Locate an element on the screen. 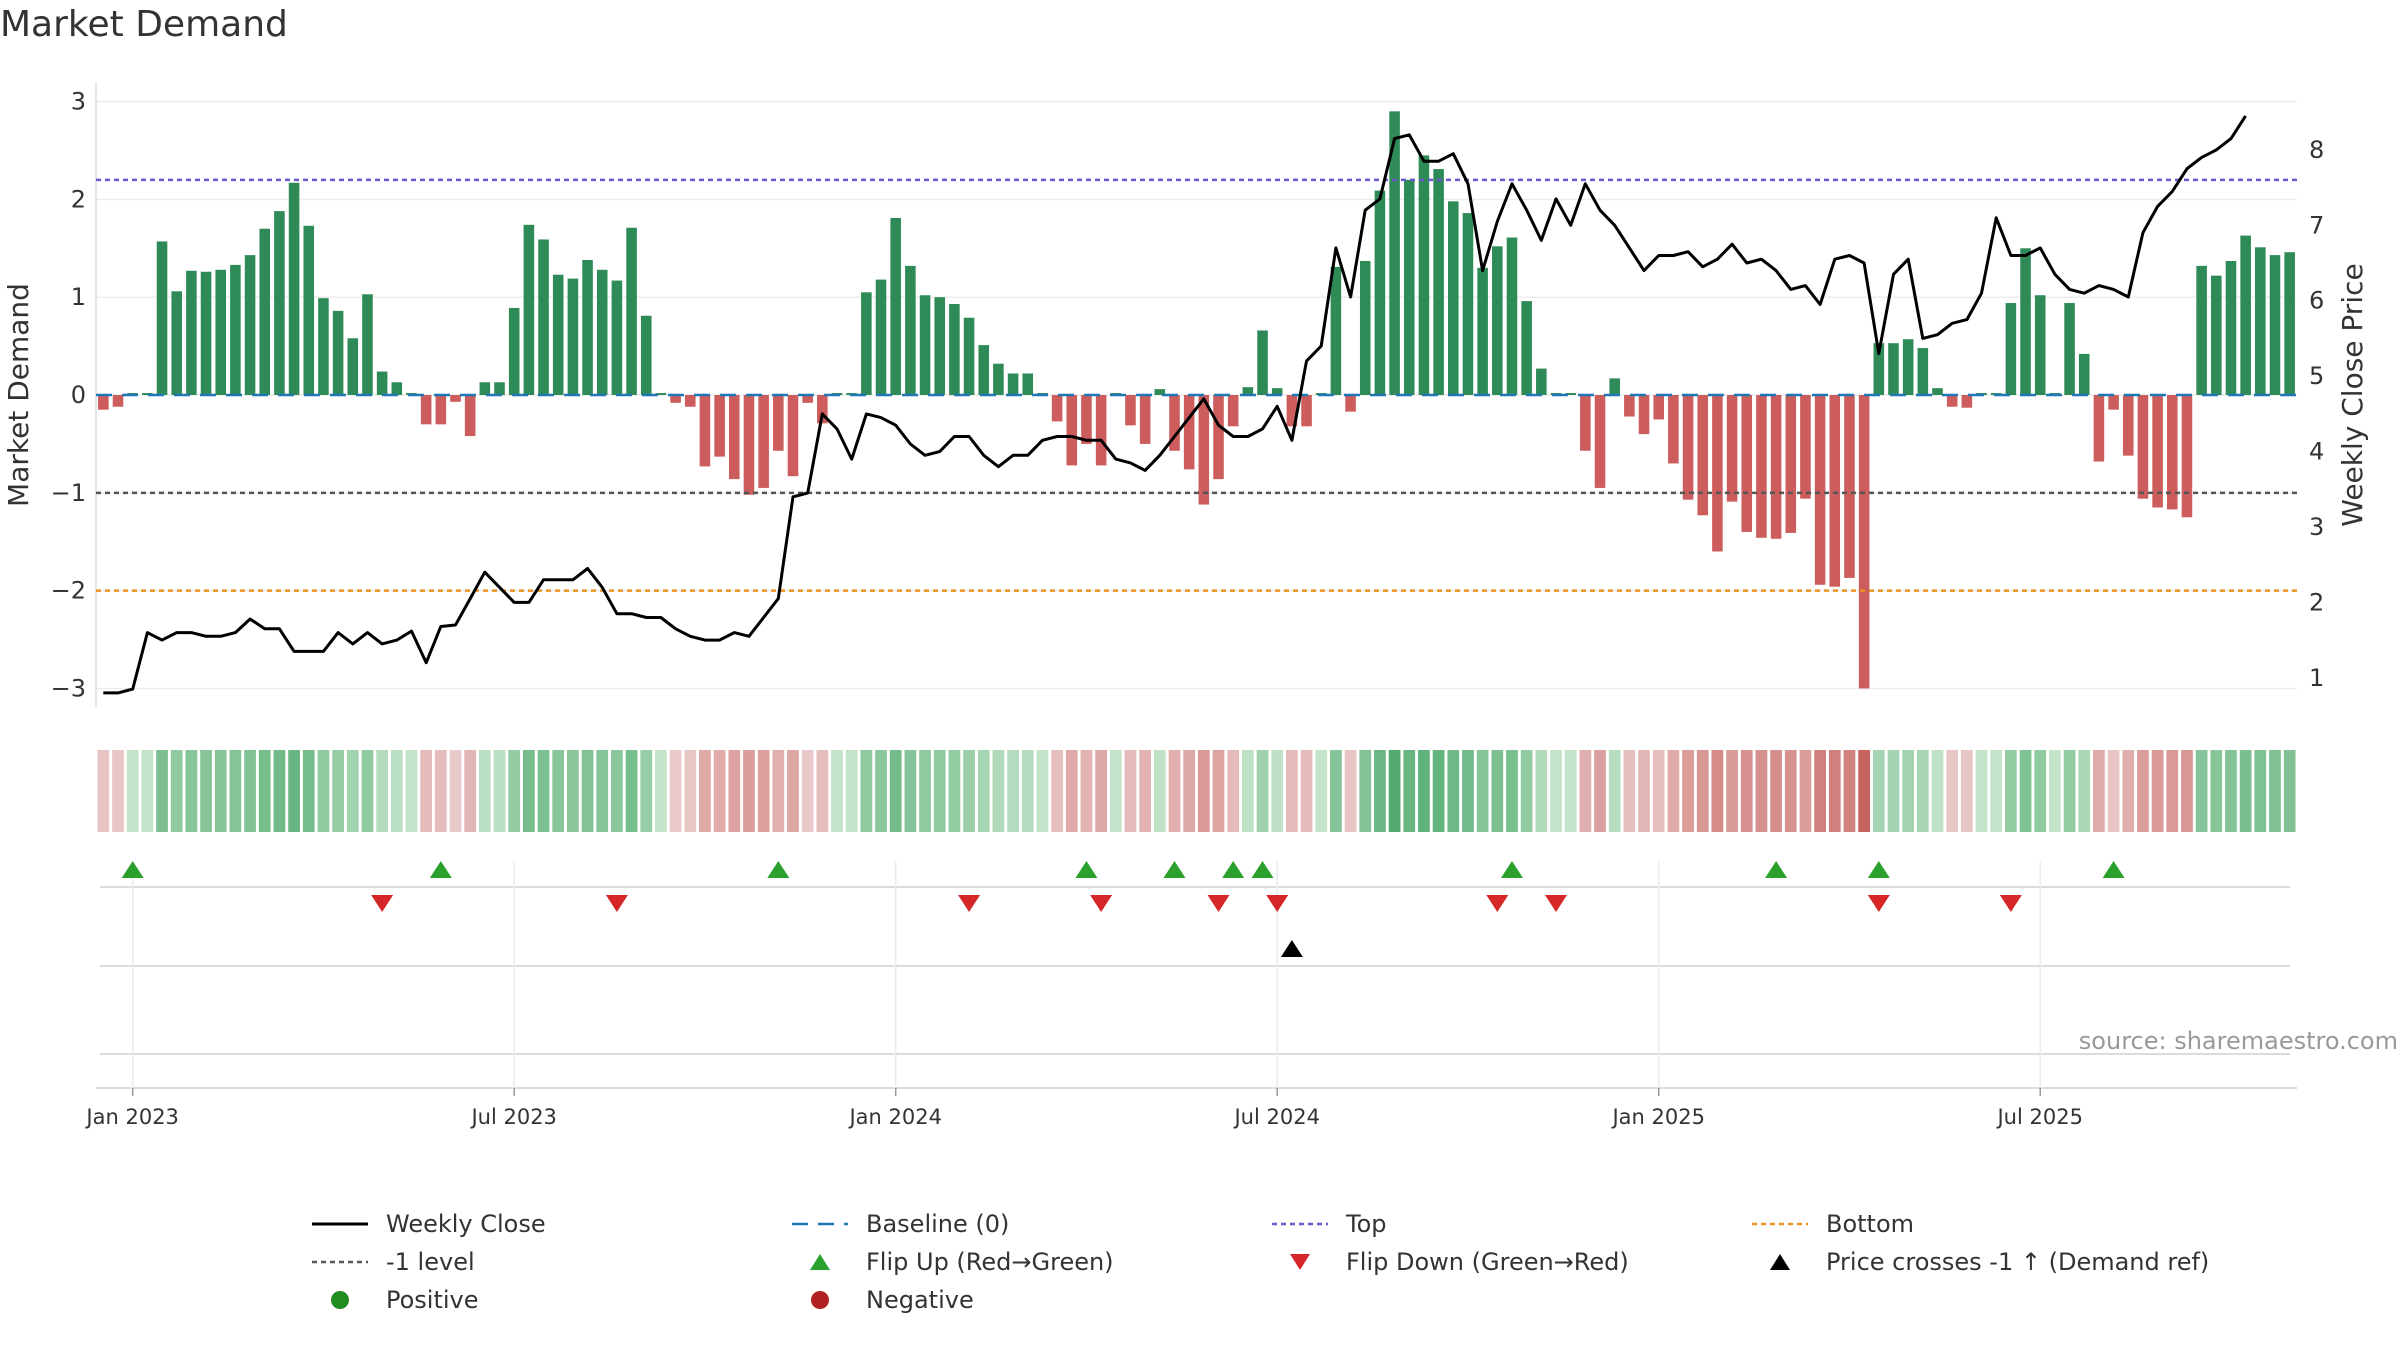  legend-flip-up: Flip Up (Red→Green) is located at coordinates (952, 1262).